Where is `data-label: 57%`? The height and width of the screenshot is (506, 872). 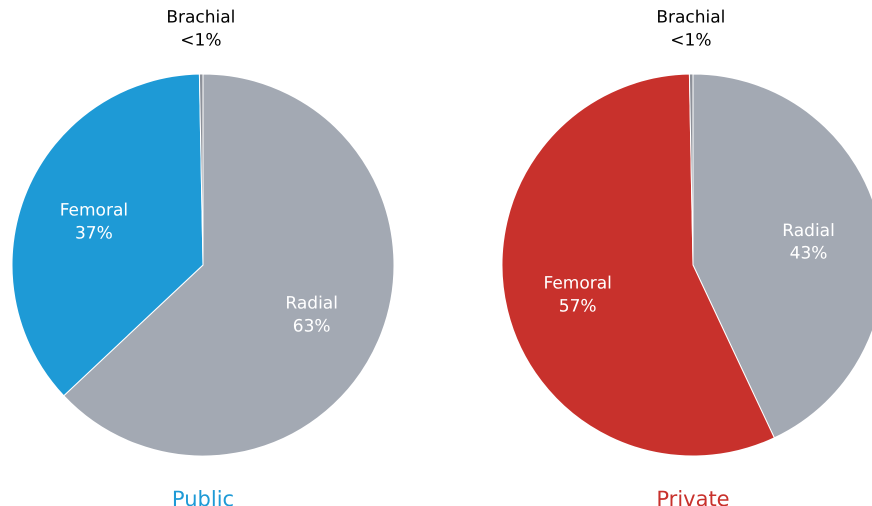
data-label: 57% is located at coordinates (577, 306).